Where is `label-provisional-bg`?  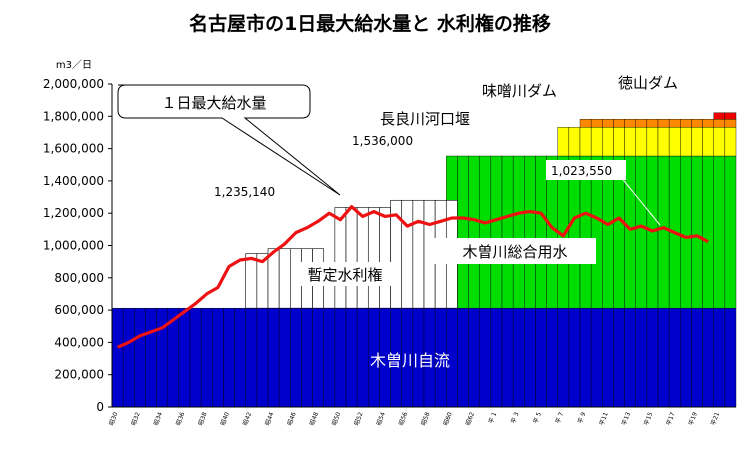
label-provisional-bg is located at coordinates (345, 274).